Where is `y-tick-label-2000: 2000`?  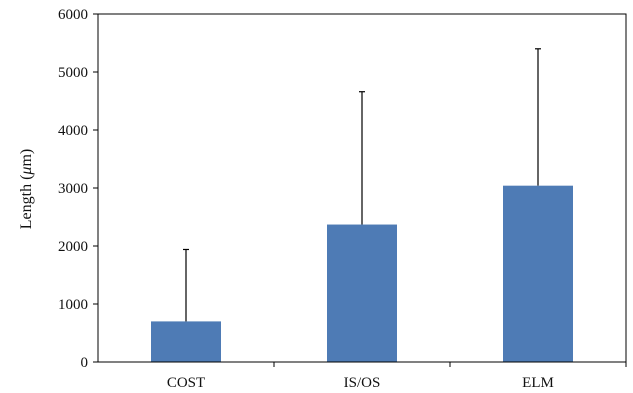 y-tick-label-2000: 2000 is located at coordinates (73, 247).